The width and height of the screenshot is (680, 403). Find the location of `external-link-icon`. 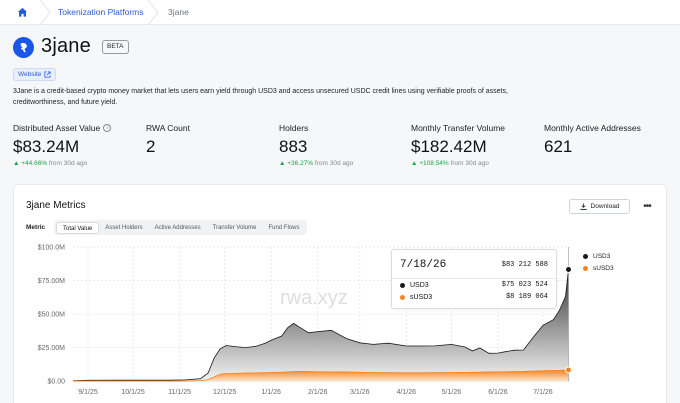

external-link-icon is located at coordinates (47, 74).